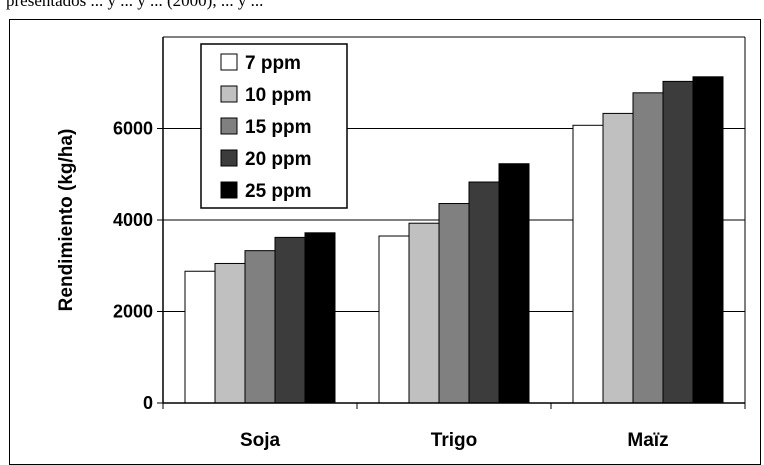  I want to click on x-category-label: Soja, so click(260, 440).